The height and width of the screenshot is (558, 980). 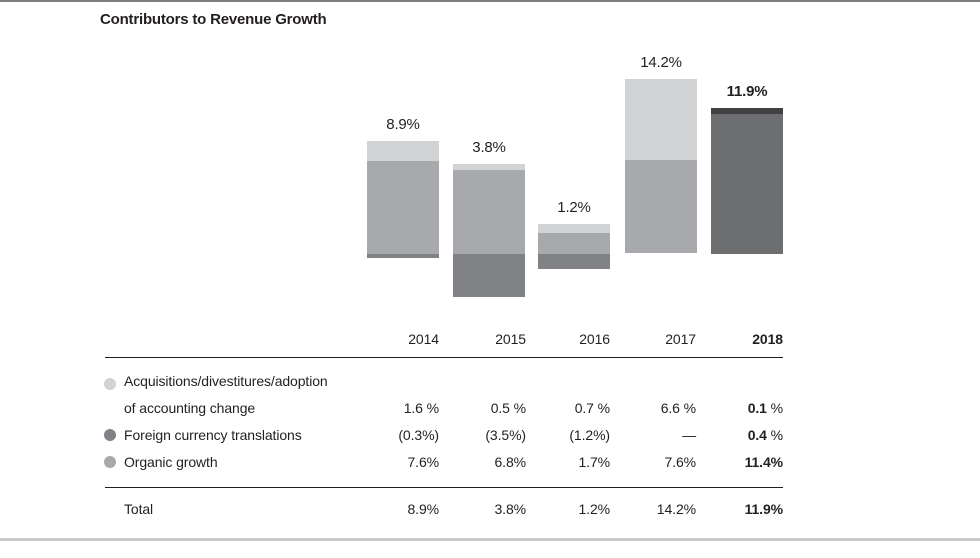 What do you see at coordinates (489, 167) in the screenshot?
I see `bar-segment-acquisitions-2015` at bounding box center [489, 167].